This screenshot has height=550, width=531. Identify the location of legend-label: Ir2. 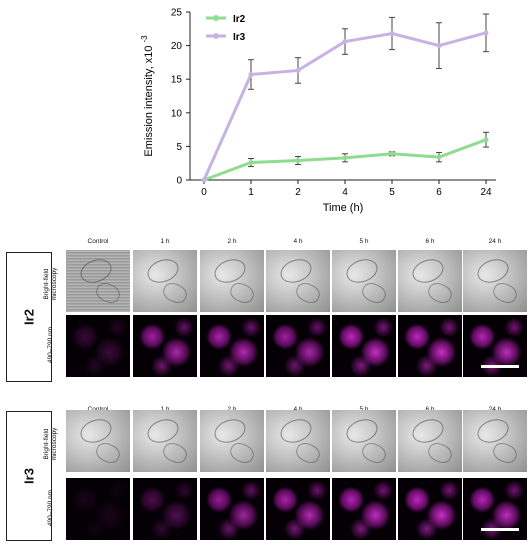
(239, 19).